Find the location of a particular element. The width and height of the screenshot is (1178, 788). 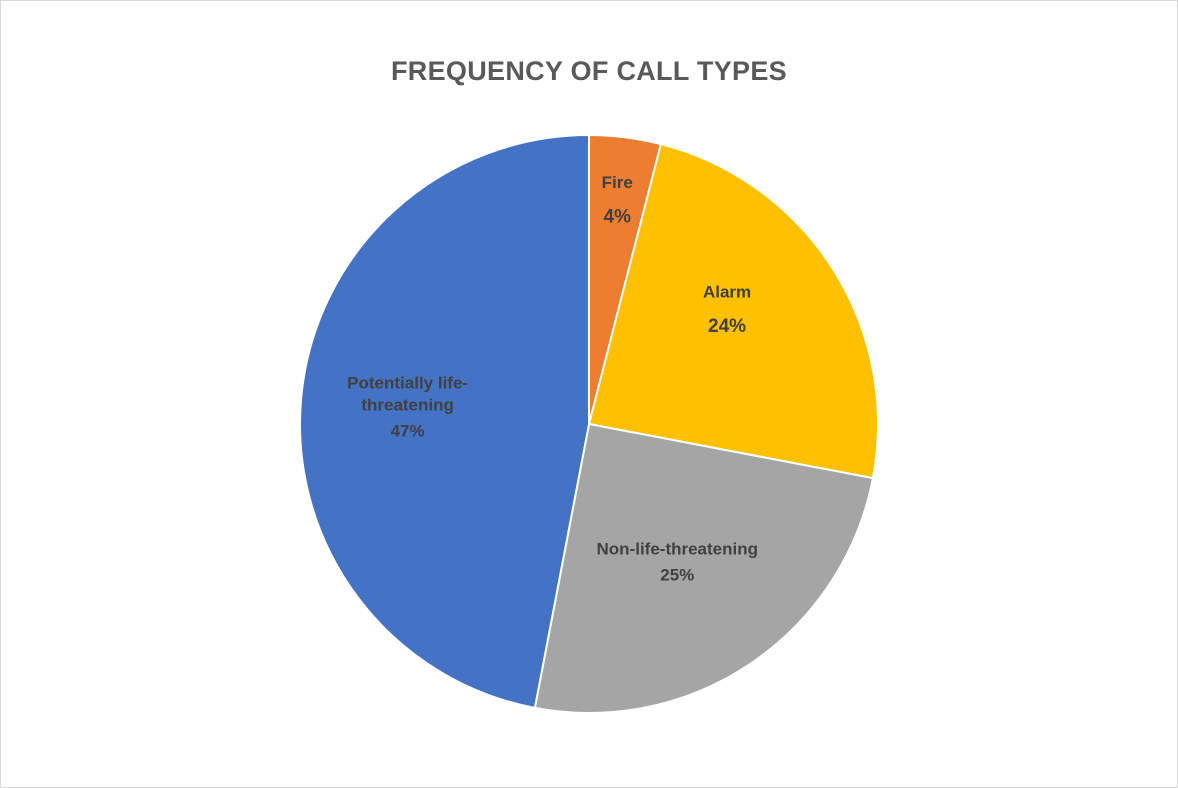

slice-label-fire: Fire is located at coordinates (617, 182).